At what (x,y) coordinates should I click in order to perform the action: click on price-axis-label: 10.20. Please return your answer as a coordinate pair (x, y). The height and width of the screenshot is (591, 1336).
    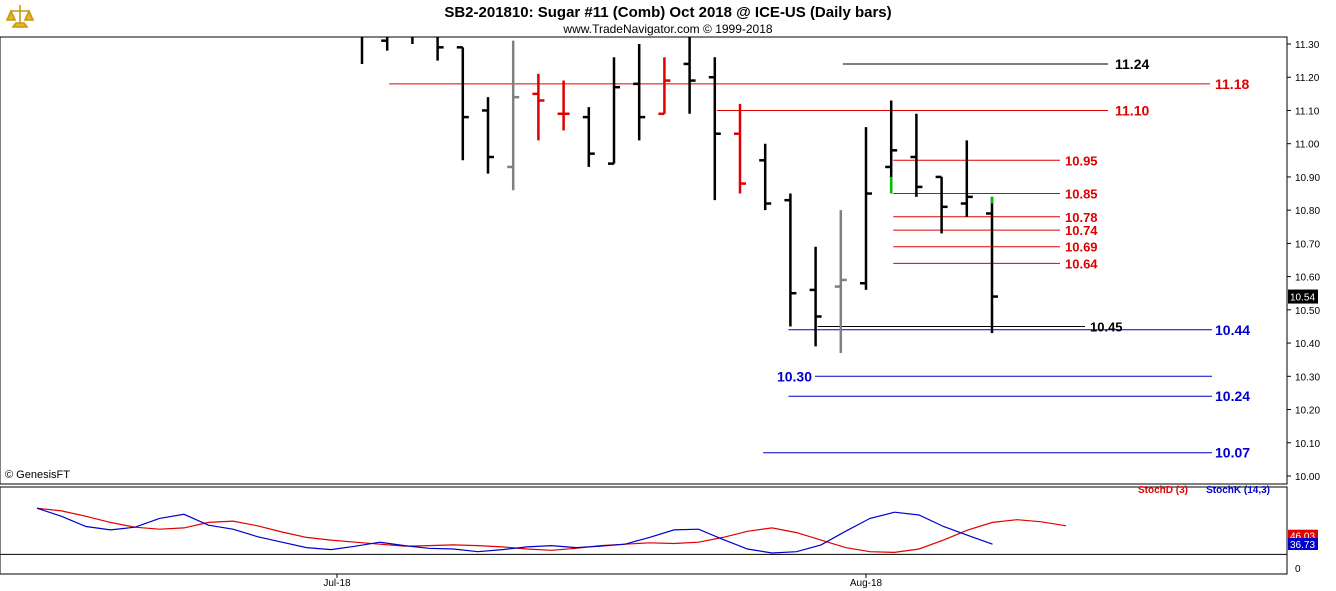
    Looking at the image, I should click on (1307, 411).